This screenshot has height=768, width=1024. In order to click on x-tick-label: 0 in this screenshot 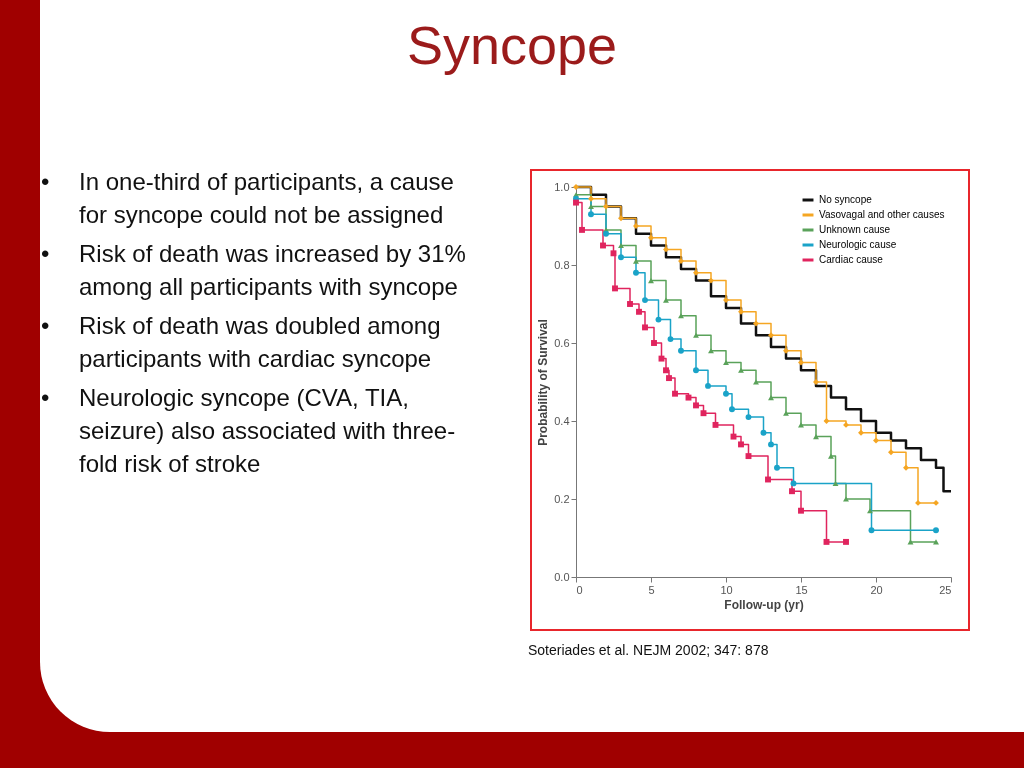, I will do `click(579, 589)`.